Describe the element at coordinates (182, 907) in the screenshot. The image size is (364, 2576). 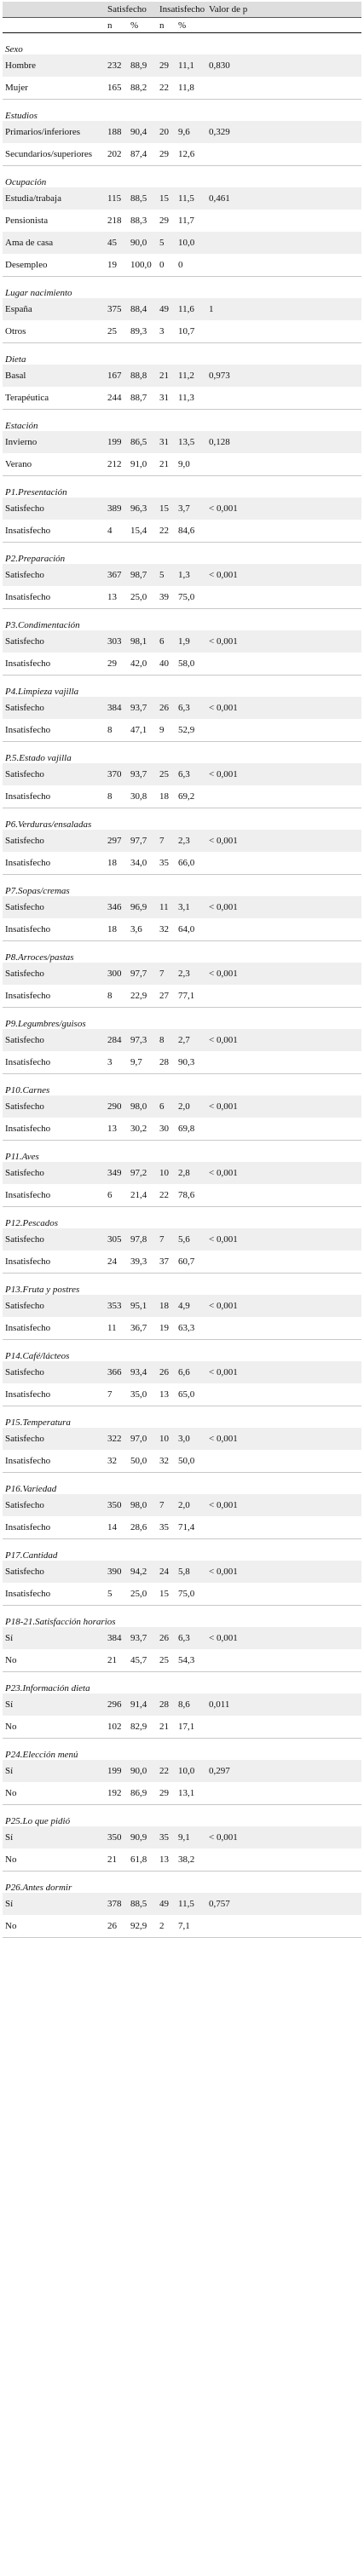
I see `table-row: Satisfecho 346 96,9 11 3,1 < 0,001` at that location.